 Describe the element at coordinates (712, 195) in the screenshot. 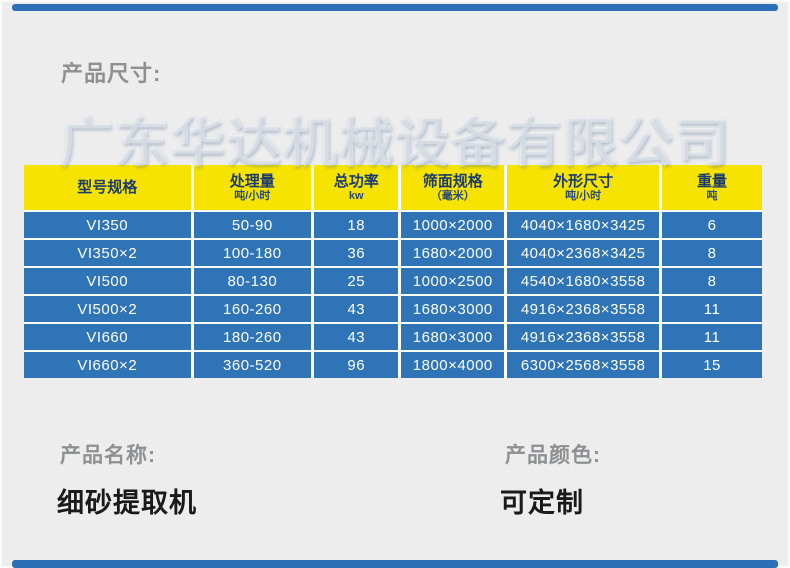

I see `spec-header-subtitle: 吨` at that location.